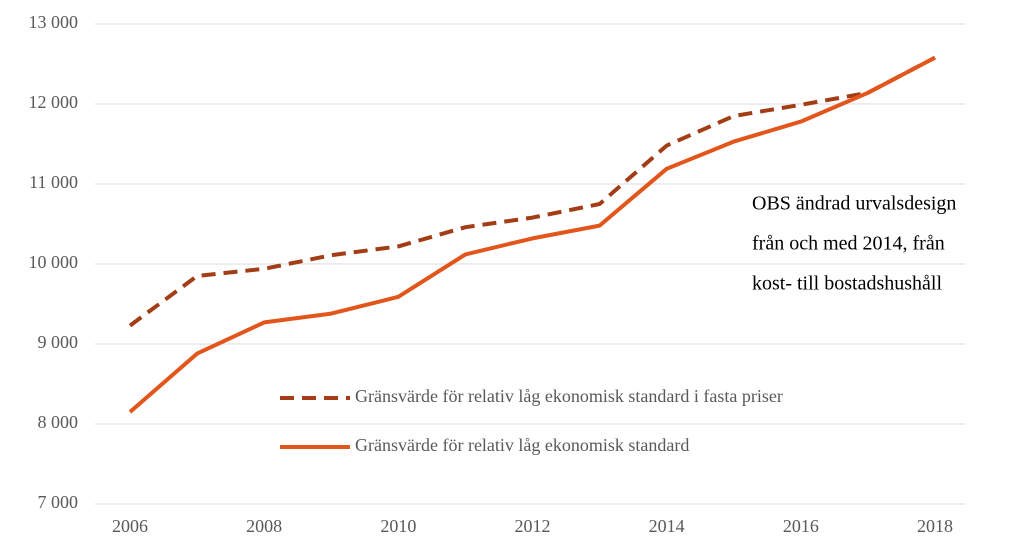  I want to click on y-tick-label: 12 000, so click(54, 102).